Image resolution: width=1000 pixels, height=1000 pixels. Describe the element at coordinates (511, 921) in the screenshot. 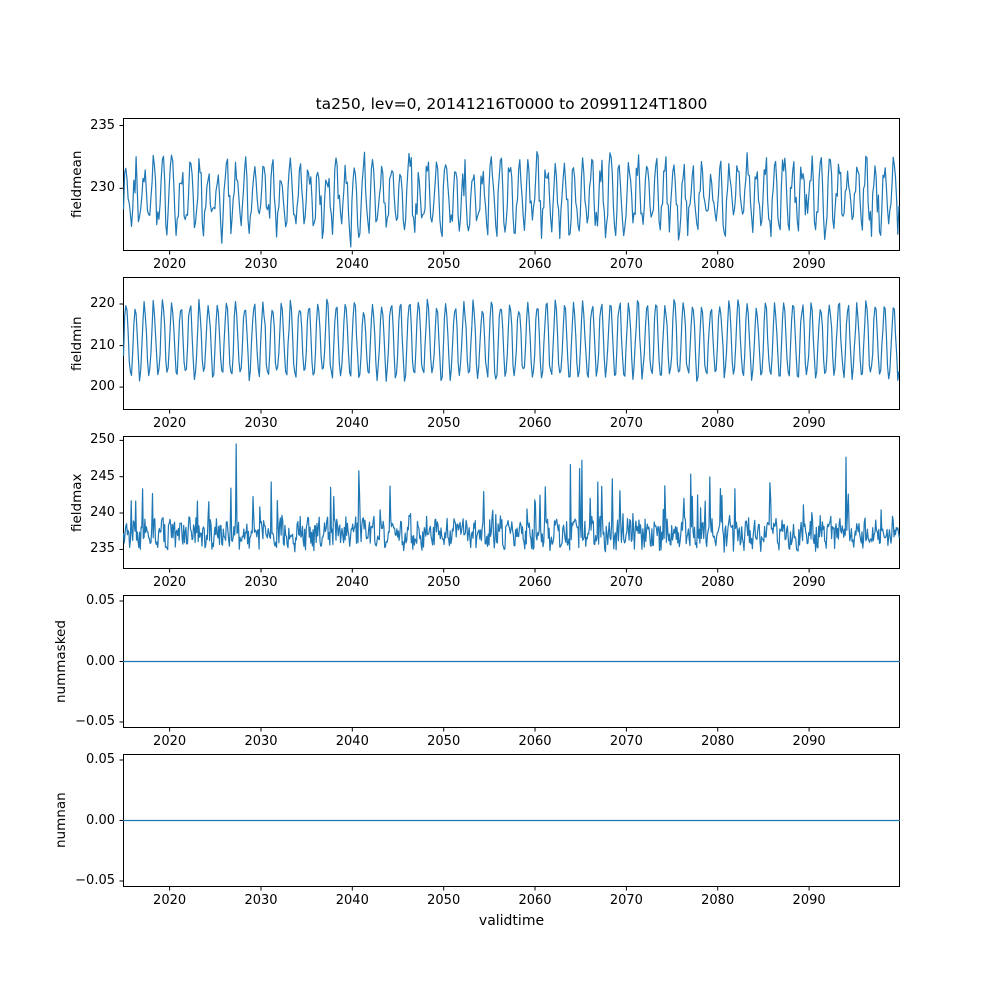

I see `x-axis-label: validtime` at that location.